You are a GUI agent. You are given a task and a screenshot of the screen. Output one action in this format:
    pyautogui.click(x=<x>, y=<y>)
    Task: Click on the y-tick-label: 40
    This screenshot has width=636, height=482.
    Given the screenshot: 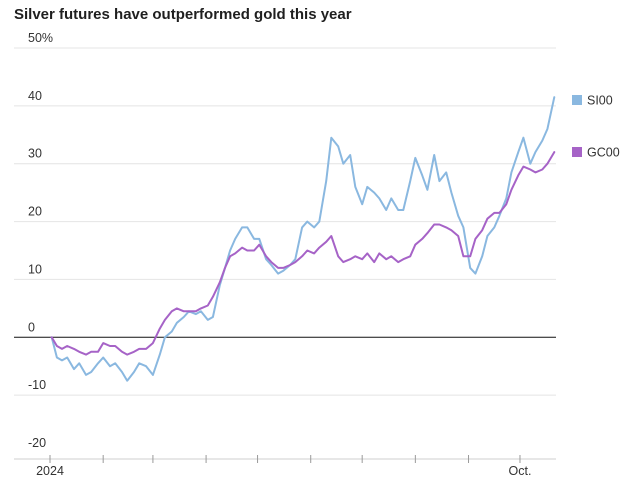 What is the action you would take?
    pyautogui.click(x=35, y=96)
    